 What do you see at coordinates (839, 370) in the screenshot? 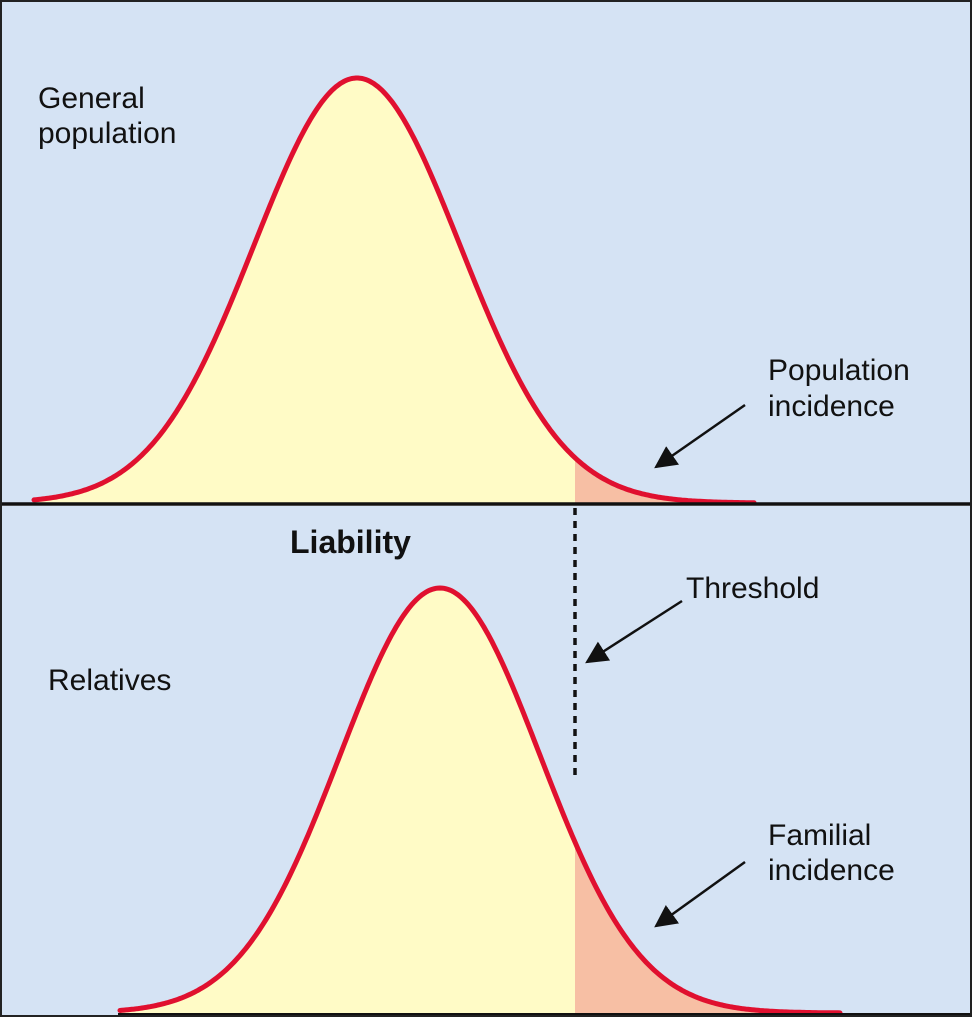
I see `population-incidence-label-line1: Population` at bounding box center [839, 370].